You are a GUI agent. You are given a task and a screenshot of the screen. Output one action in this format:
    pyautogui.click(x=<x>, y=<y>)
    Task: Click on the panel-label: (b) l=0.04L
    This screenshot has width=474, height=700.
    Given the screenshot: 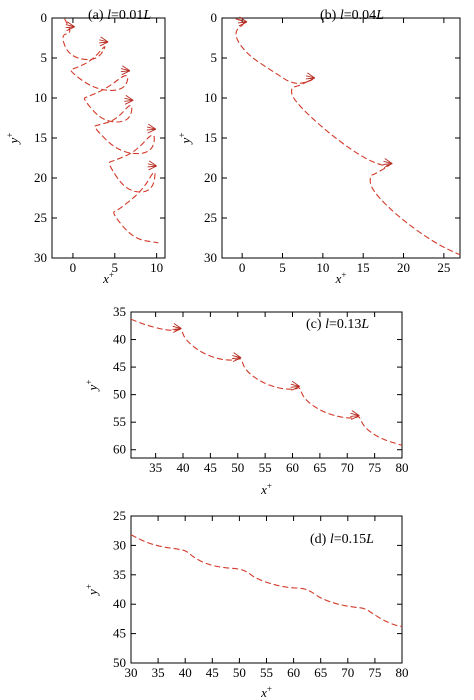 What is the action you would take?
    pyautogui.click(x=352, y=15)
    